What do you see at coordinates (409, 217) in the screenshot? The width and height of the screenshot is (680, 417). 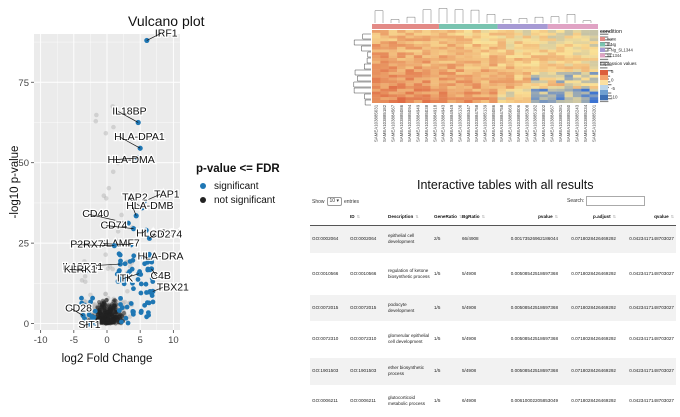 I see `col-description: Description ⇅` at bounding box center [409, 217].